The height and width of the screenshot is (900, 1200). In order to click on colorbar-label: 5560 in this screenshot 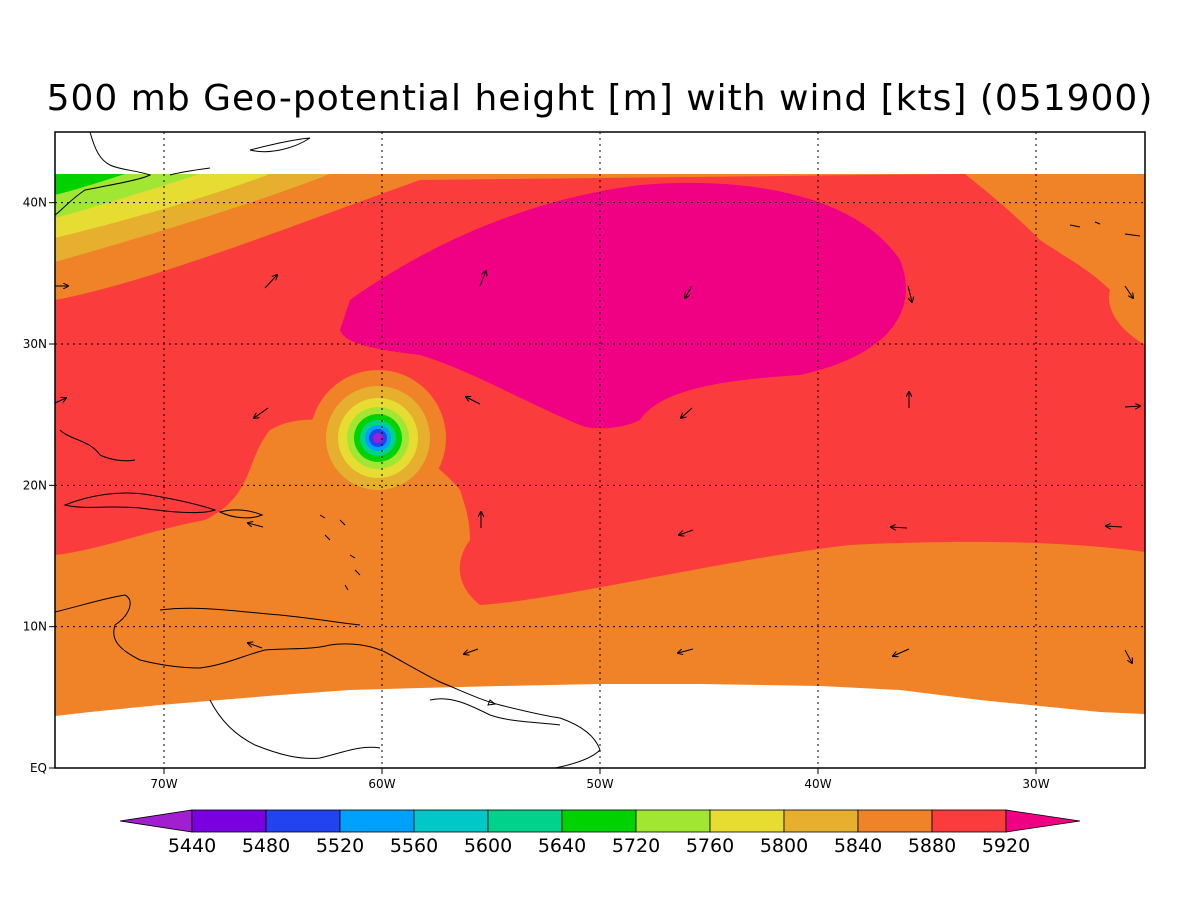, I will do `click(414, 846)`.